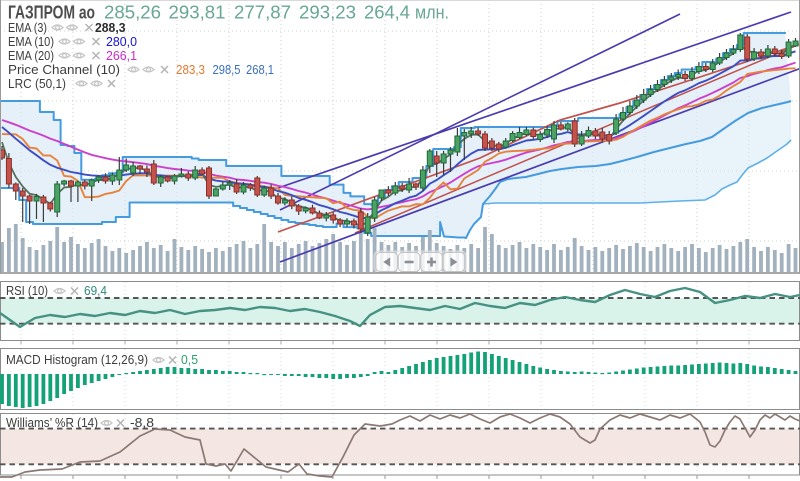  Describe the element at coordinates (387, 12) in the screenshot. I see `svg-text: 264,4` at that location.